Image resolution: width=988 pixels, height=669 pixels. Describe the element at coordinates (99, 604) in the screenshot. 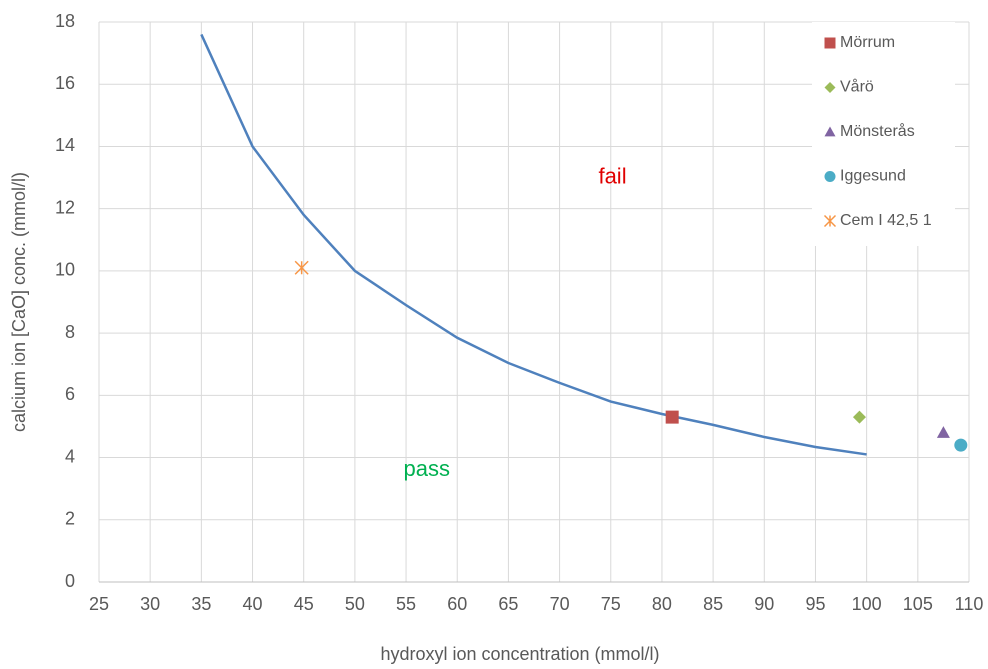

I see `x-tick-label: 25` at that location.